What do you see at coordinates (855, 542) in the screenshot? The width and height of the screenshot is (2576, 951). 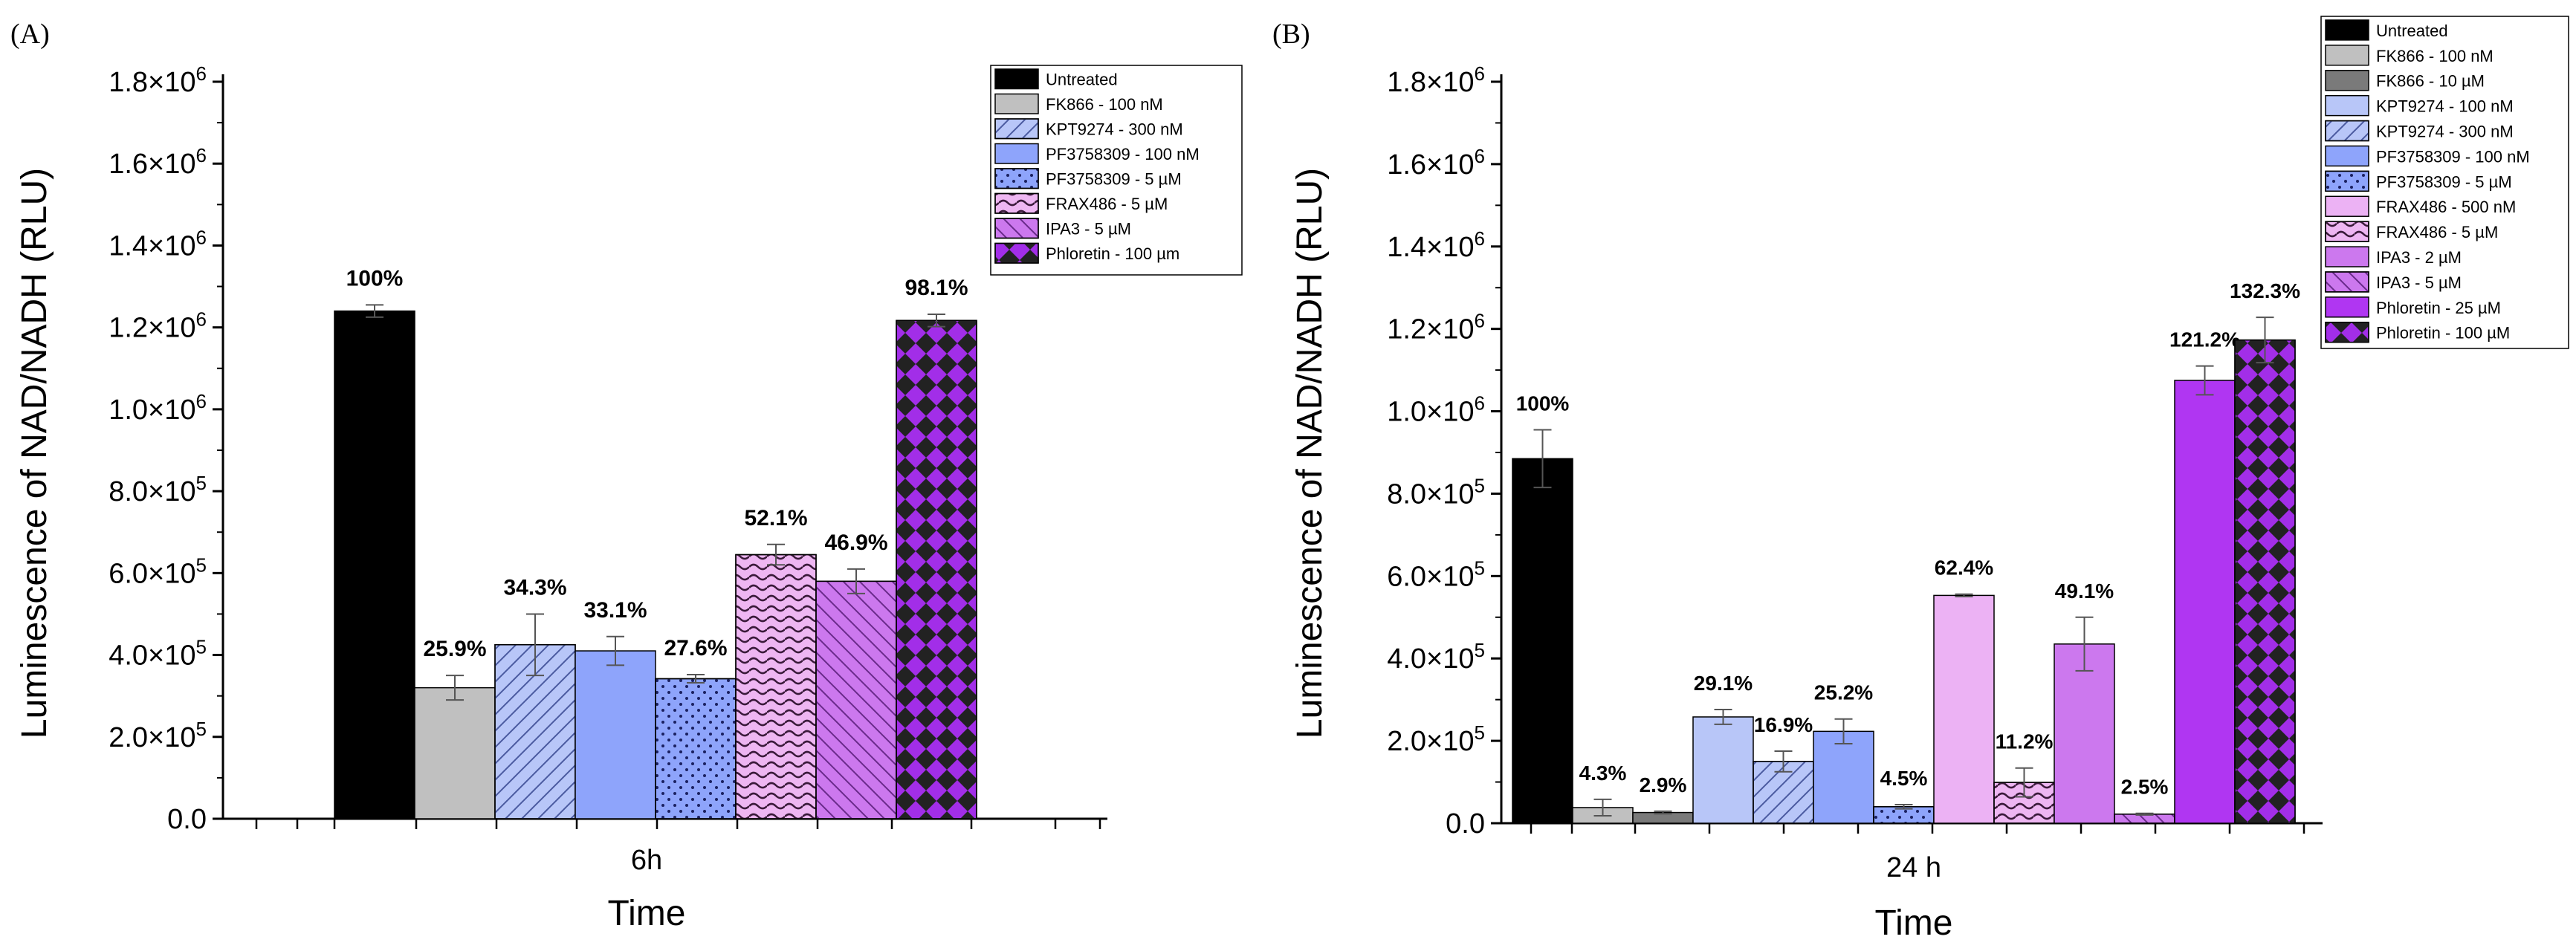 I see `data-label: 46.9%` at bounding box center [855, 542].